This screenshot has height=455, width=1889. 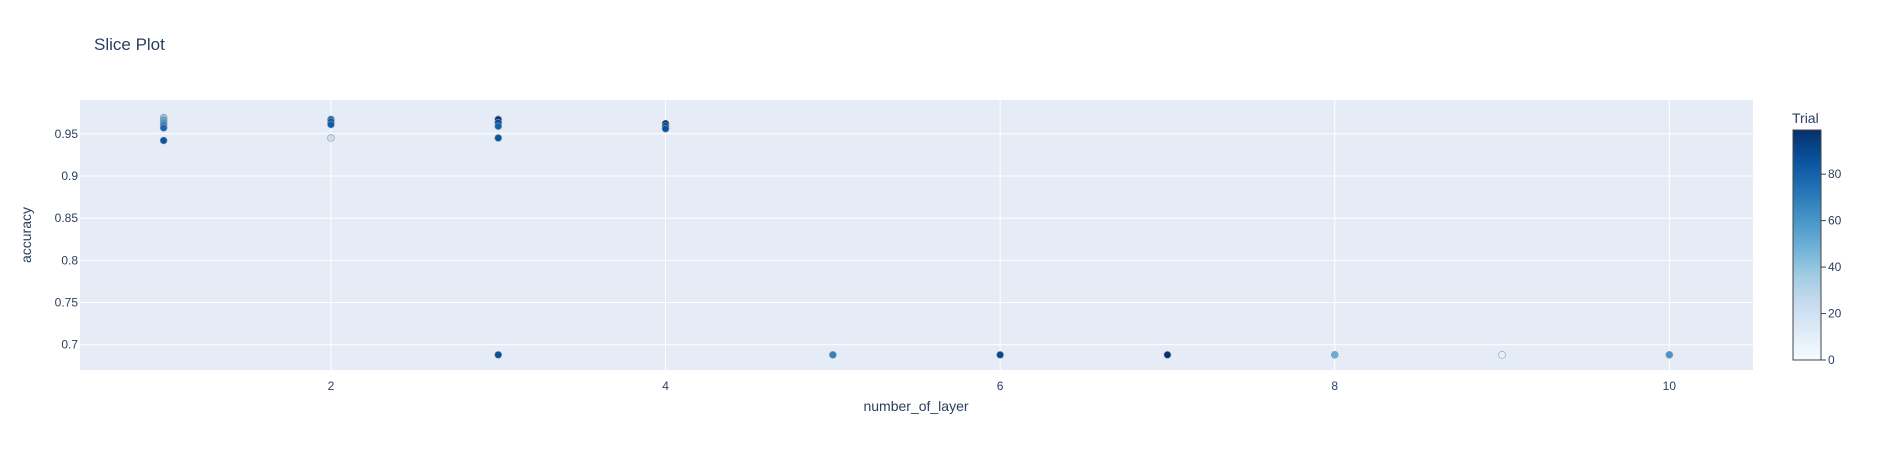 I want to click on y-tick-label: 0.8, so click(x=69, y=260).